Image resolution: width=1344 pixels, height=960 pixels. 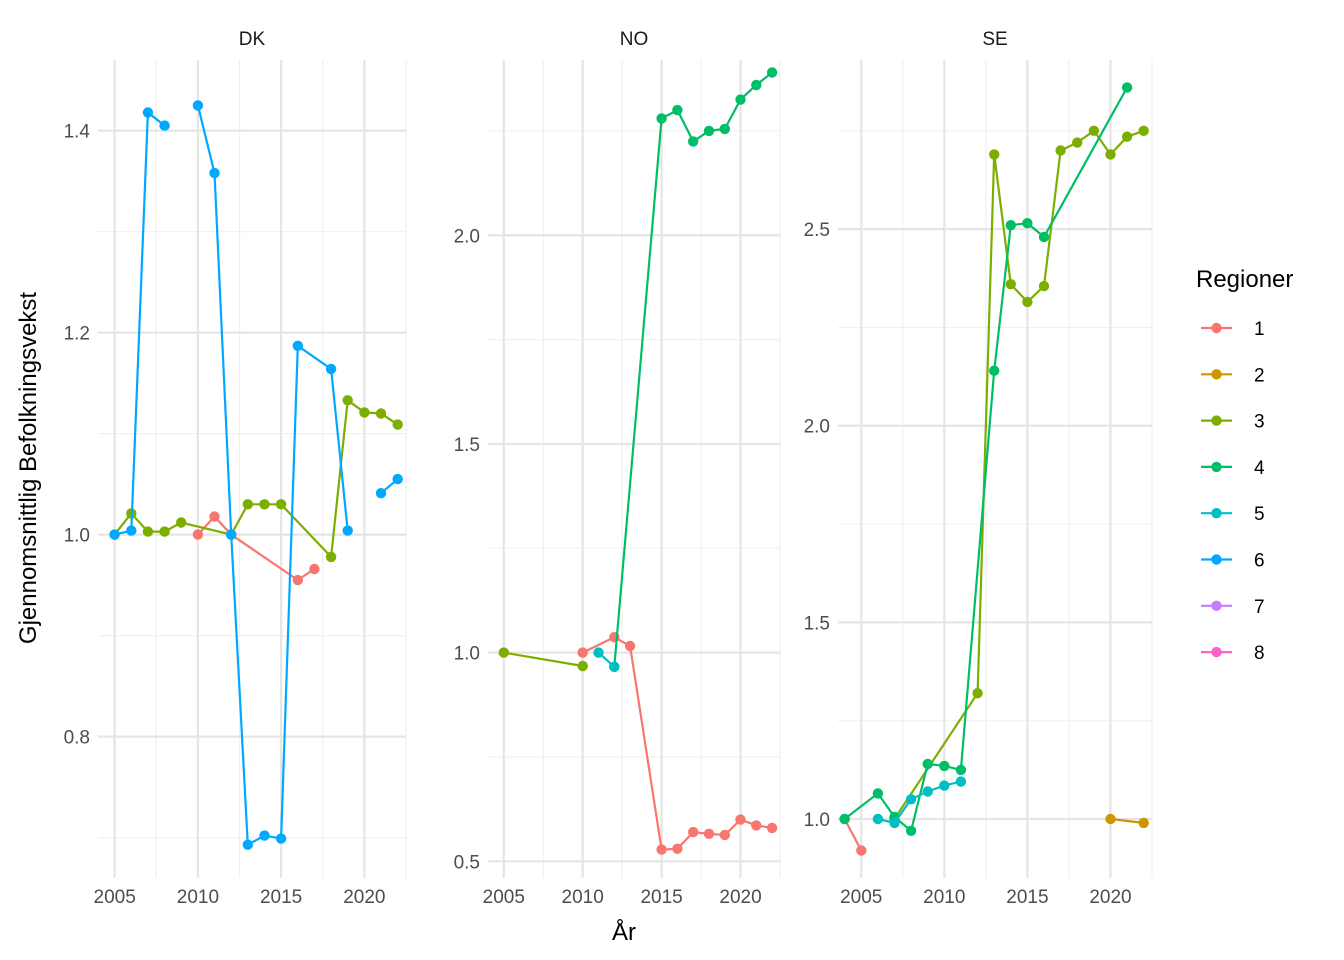 What do you see at coordinates (252, 39) in the screenshot?
I see `facet-strip-label: DK` at bounding box center [252, 39].